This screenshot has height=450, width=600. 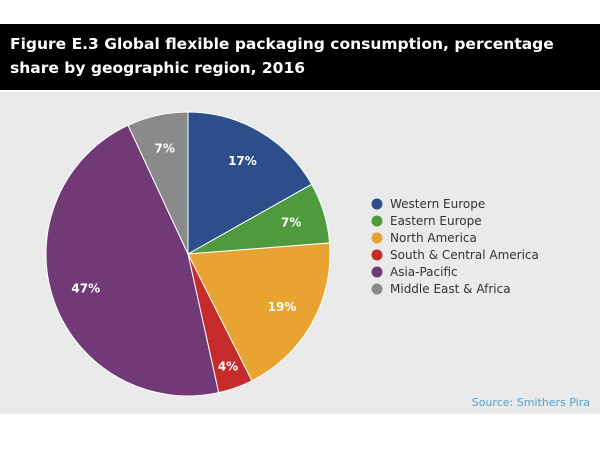 I want to click on legend-label: South & Central America, so click(x=464, y=255).